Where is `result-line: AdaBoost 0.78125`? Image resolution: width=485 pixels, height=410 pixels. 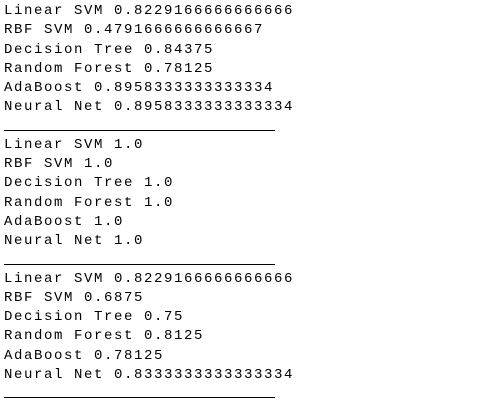
result-line: AdaBoost 0.78125 is located at coordinates (84, 355).